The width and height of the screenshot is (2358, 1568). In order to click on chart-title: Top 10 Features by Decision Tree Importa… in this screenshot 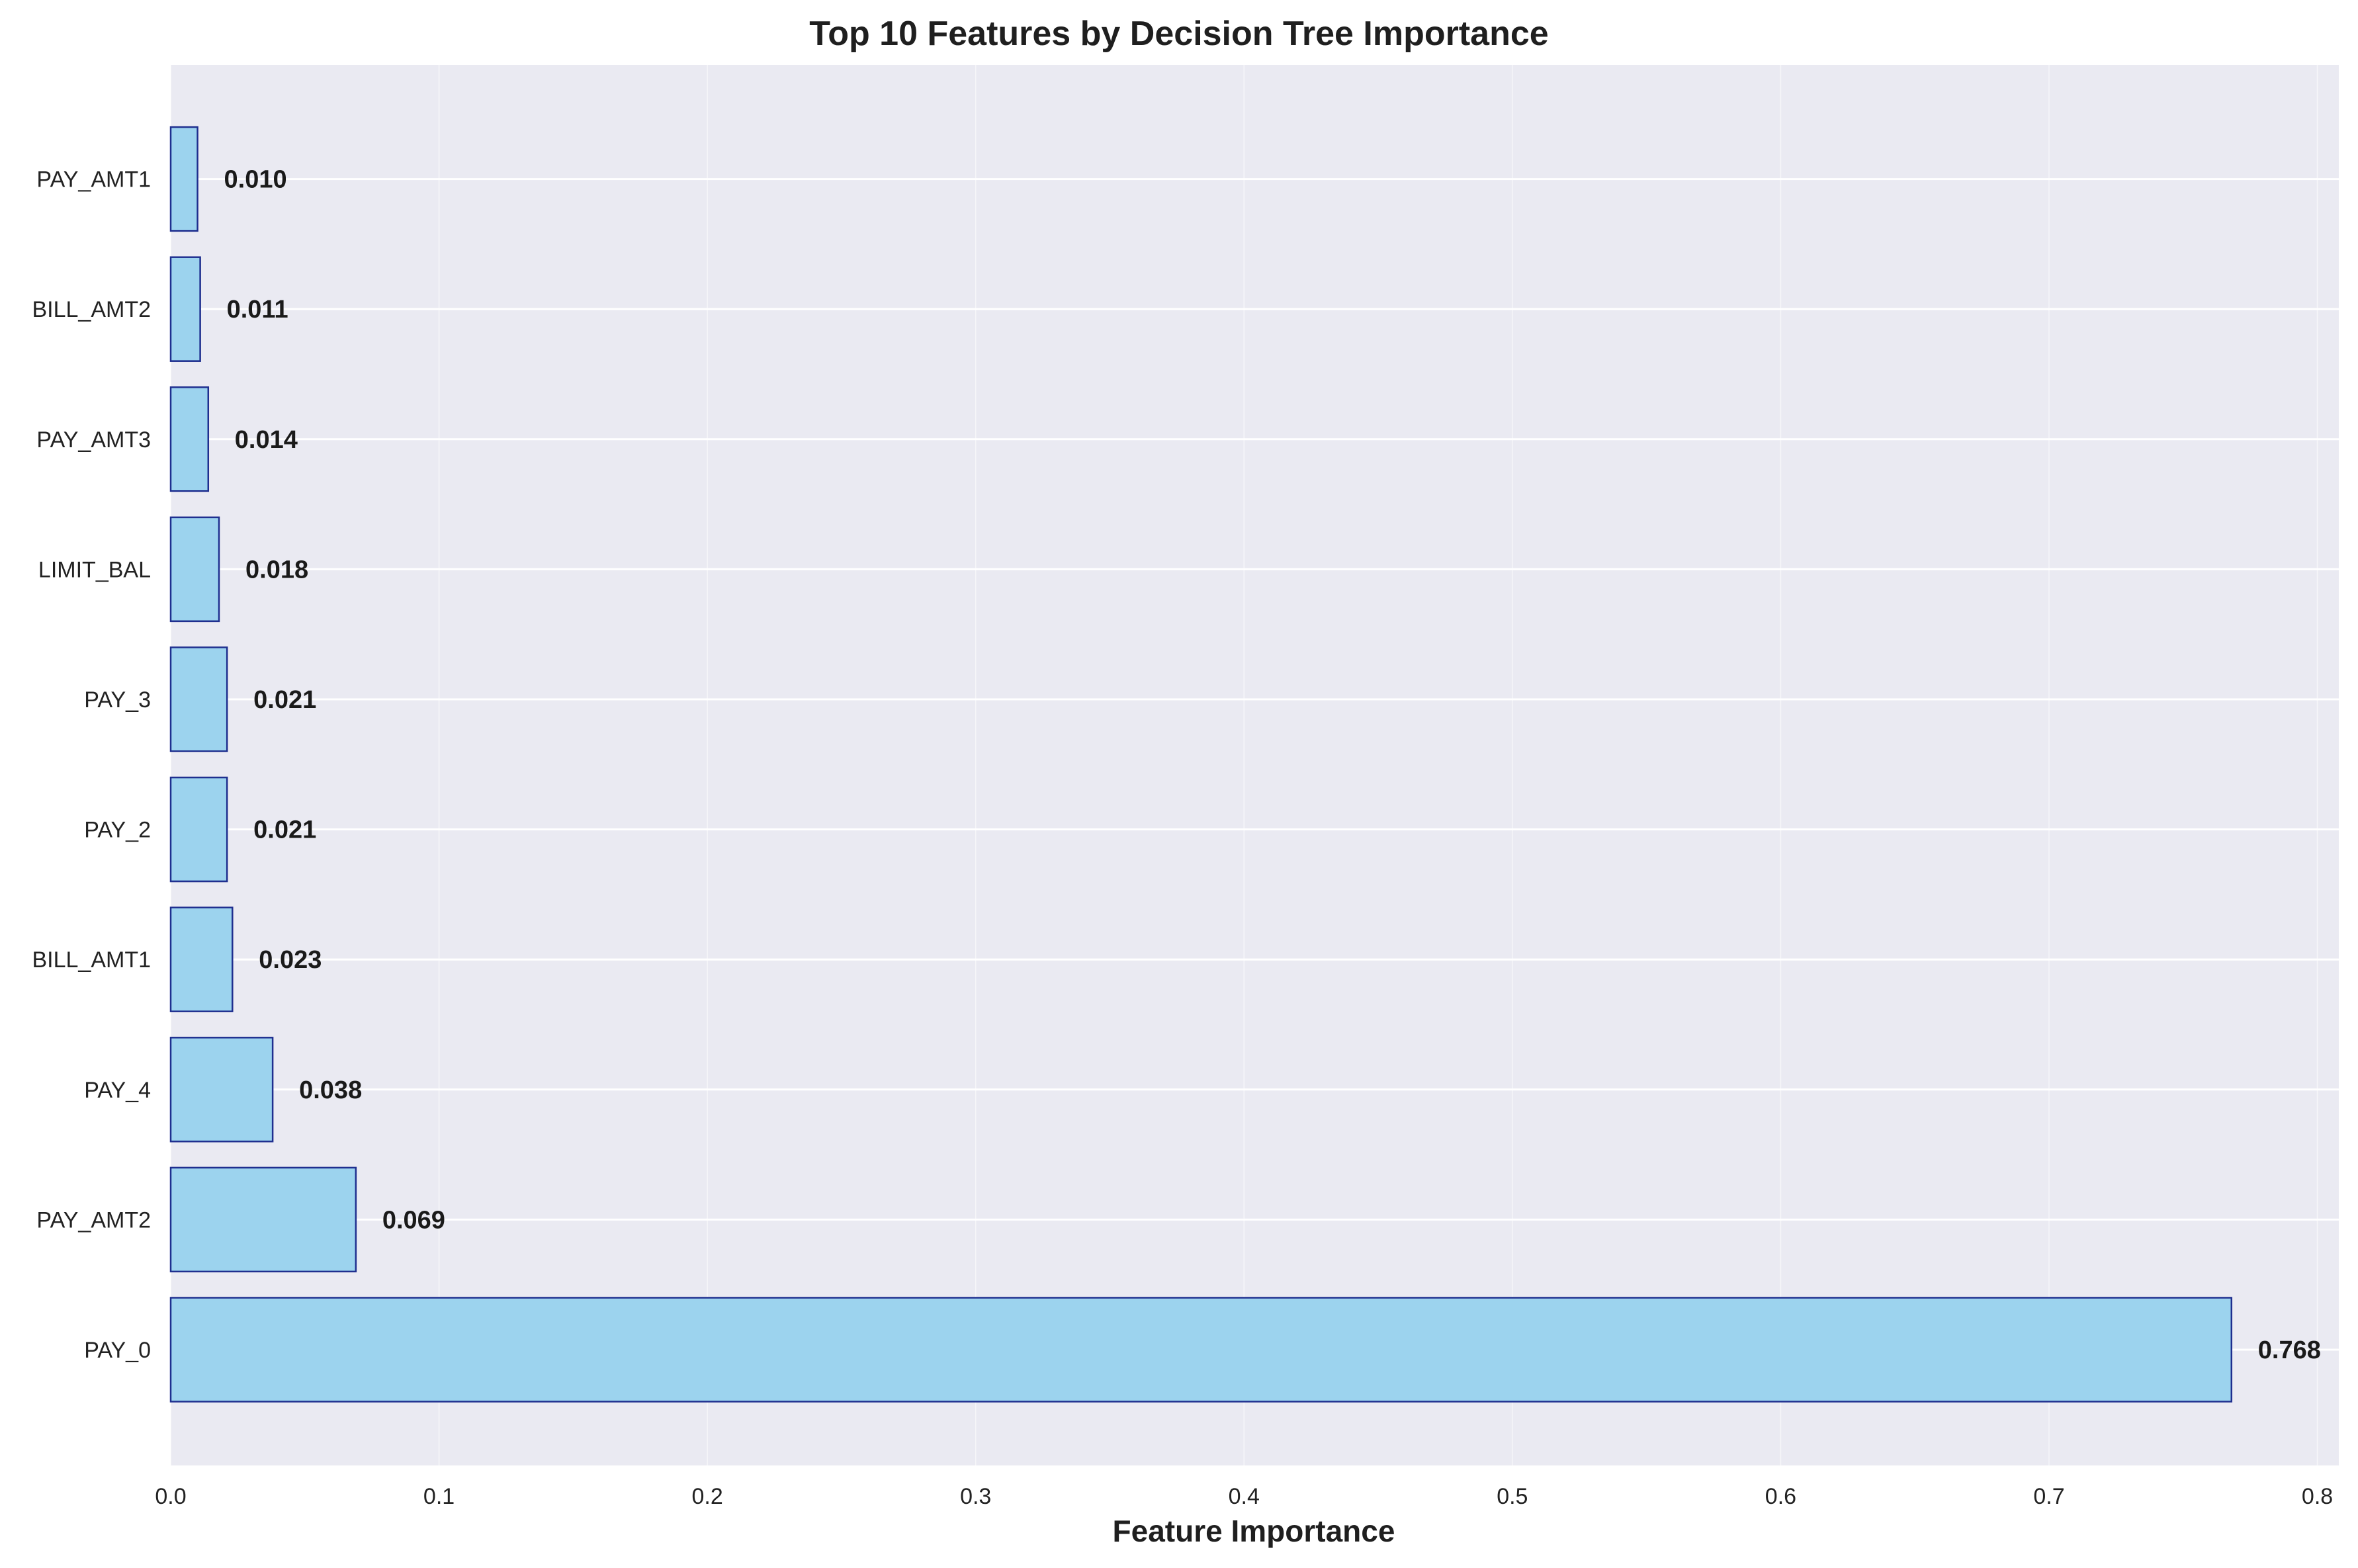, I will do `click(1178, 34)`.